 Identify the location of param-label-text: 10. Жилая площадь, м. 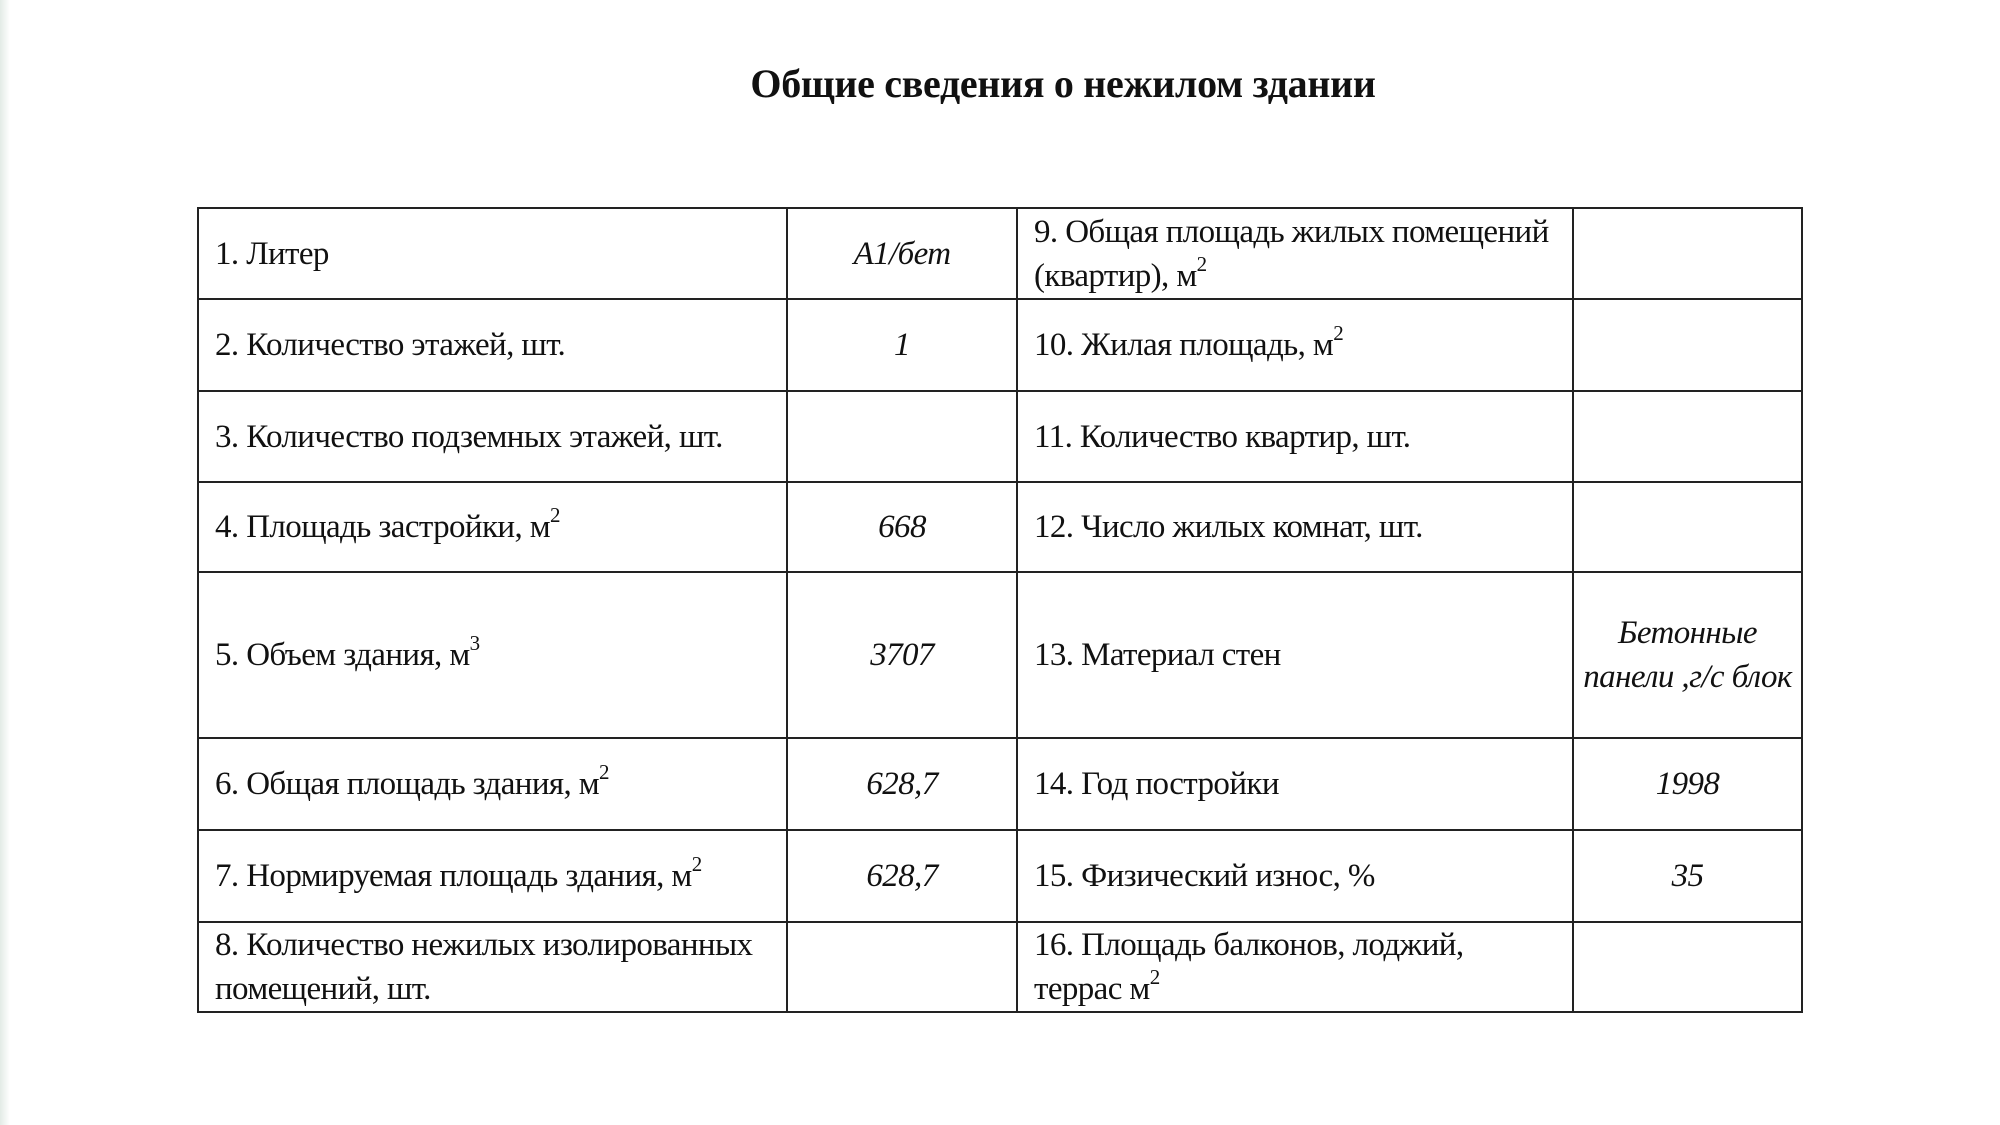
(1184, 345).